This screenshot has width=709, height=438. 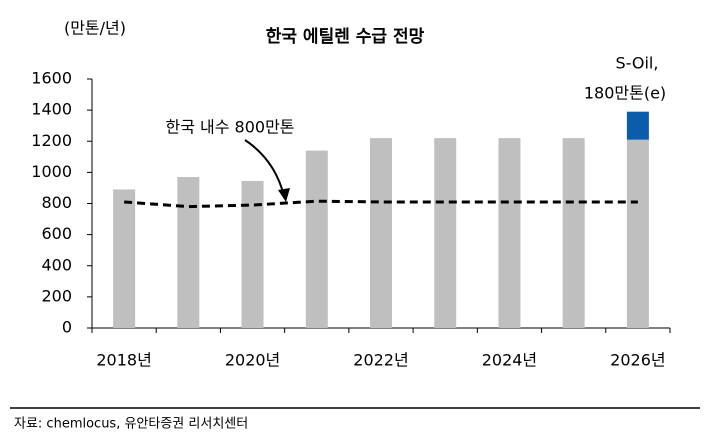 What do you see at coordinates (67, 327) in the screenshot?
I see `y-tick-label: 0` at bounding box center [67, 327].